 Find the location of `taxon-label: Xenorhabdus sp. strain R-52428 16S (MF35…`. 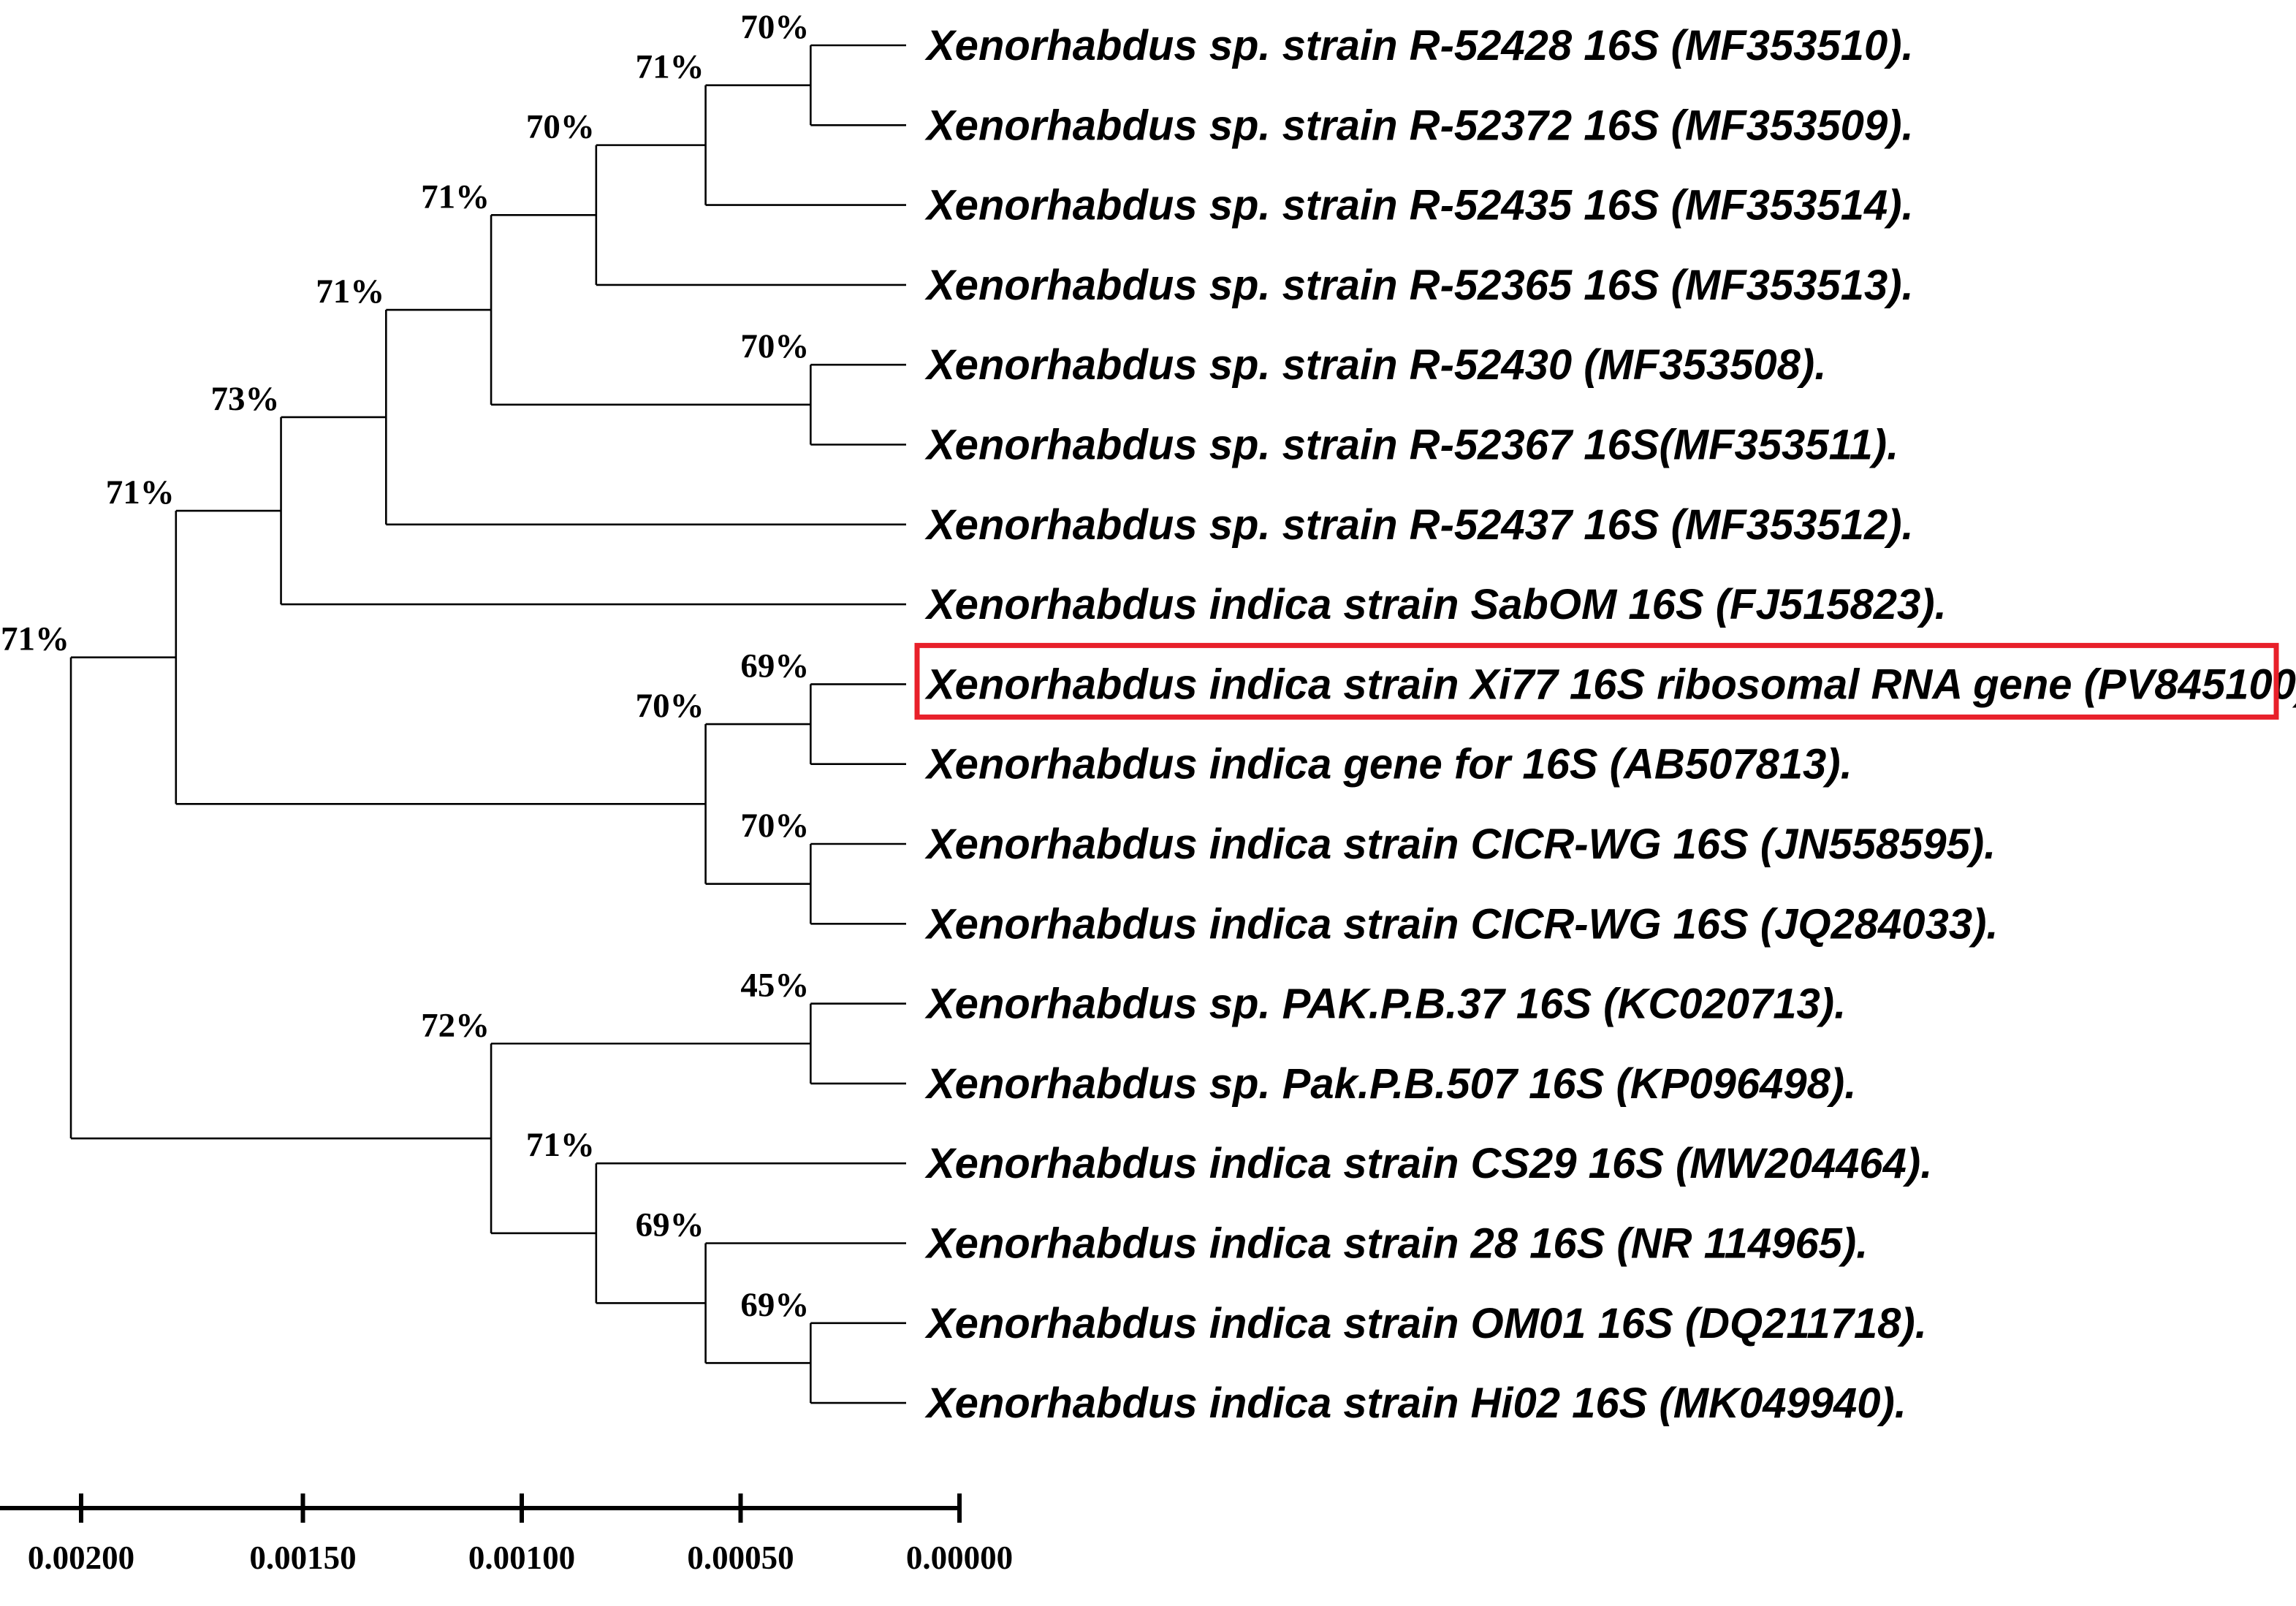

taxon-label: Xenorhabdus sp. strain R-52428 16S (MF35… is located at coordinates (1419, 45).